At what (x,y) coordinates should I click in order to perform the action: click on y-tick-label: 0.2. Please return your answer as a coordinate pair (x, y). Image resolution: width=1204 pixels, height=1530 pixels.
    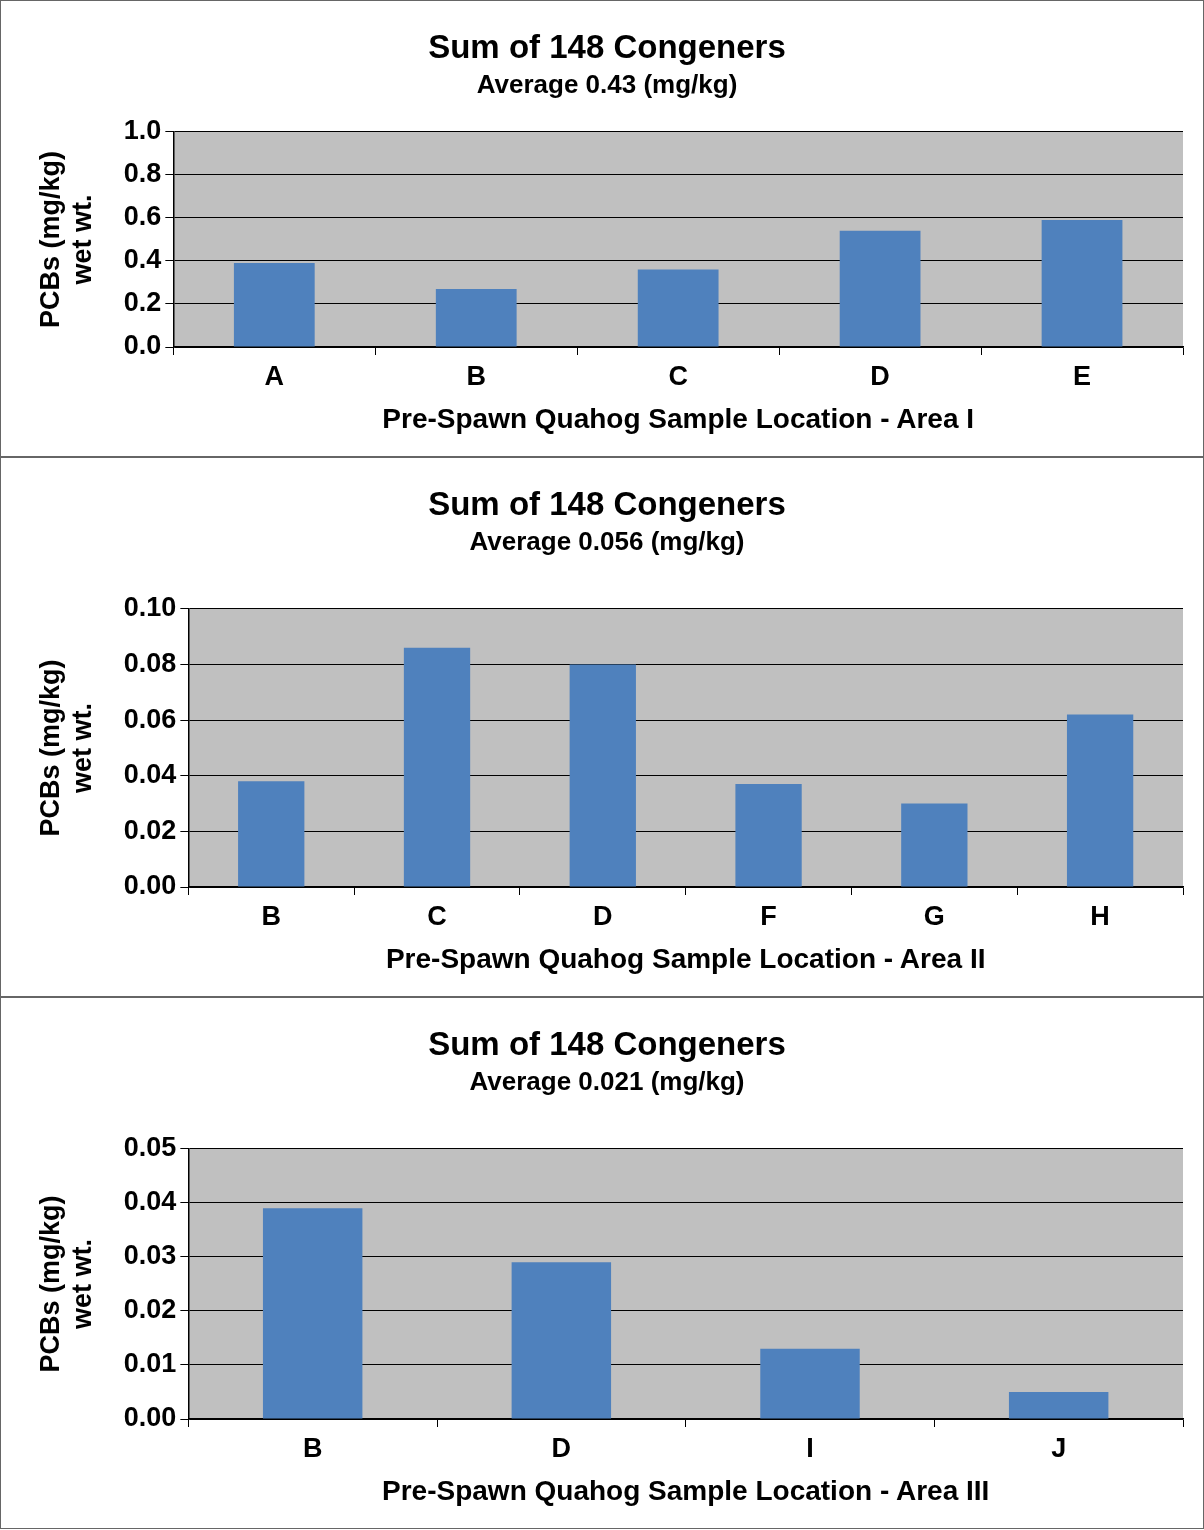
    Looking at the image, I should click on (142, 302).